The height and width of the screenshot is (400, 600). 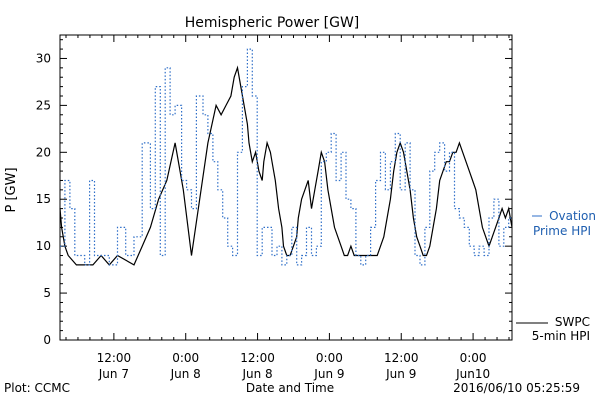 What do you see at coordinates (472, 374) in the screenshot?
I see `x-tick-label-date: Jun10` at bounding box center [472, 374].